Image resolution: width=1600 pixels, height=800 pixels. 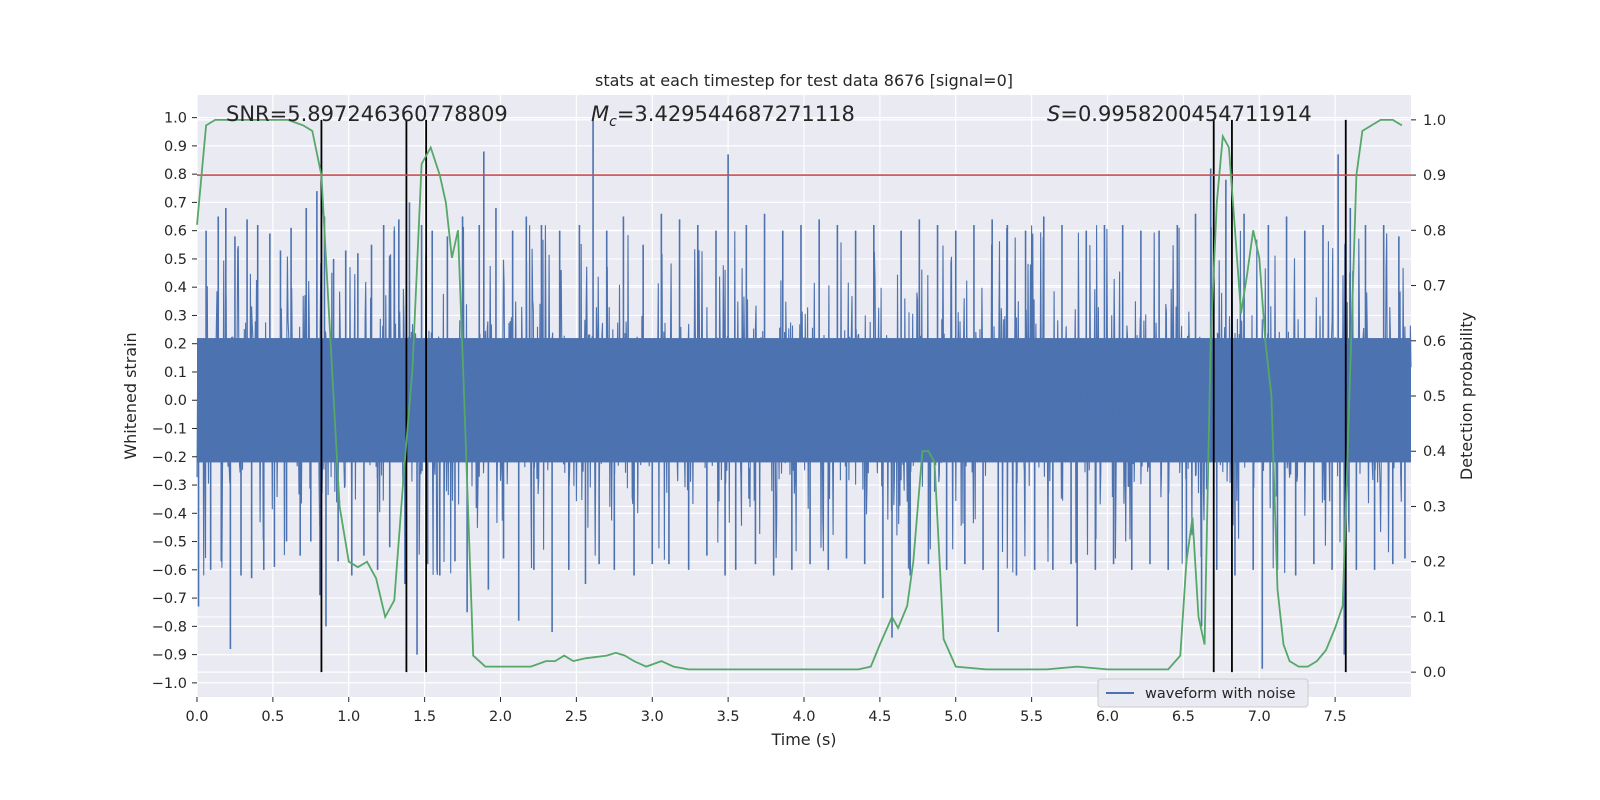 I want to click on y-tick-label-12: −0.2, so click(x=169, y=458).